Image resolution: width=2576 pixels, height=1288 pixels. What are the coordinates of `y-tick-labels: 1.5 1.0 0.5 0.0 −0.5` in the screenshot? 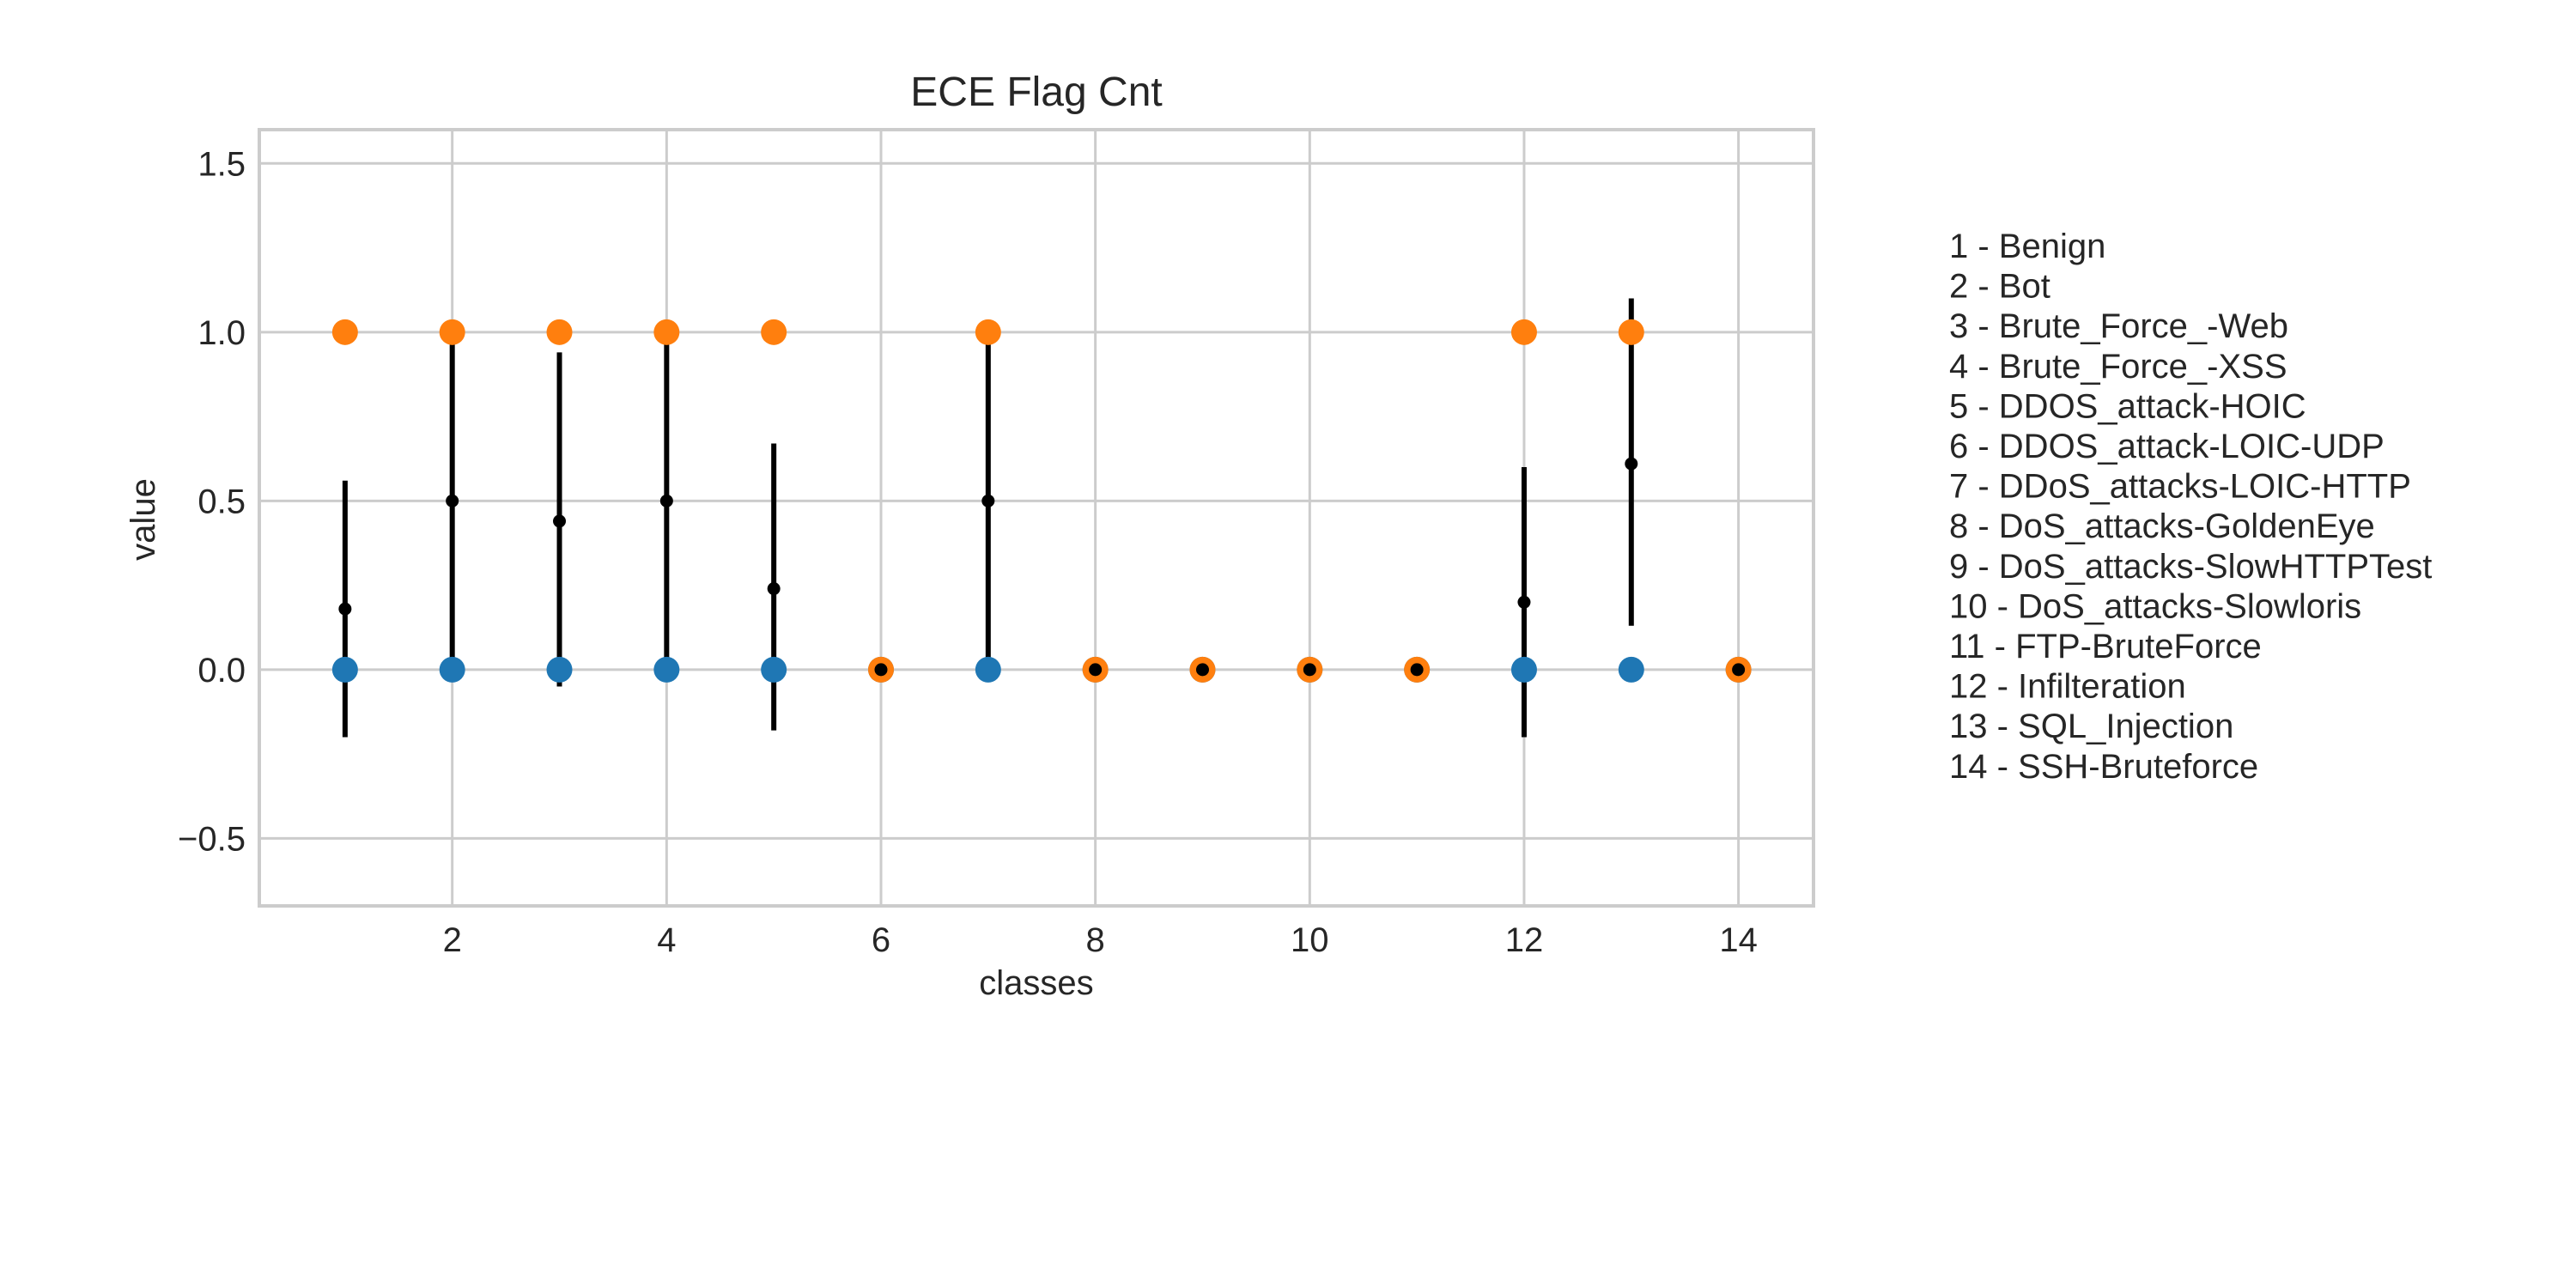 It's located at (212, 501).